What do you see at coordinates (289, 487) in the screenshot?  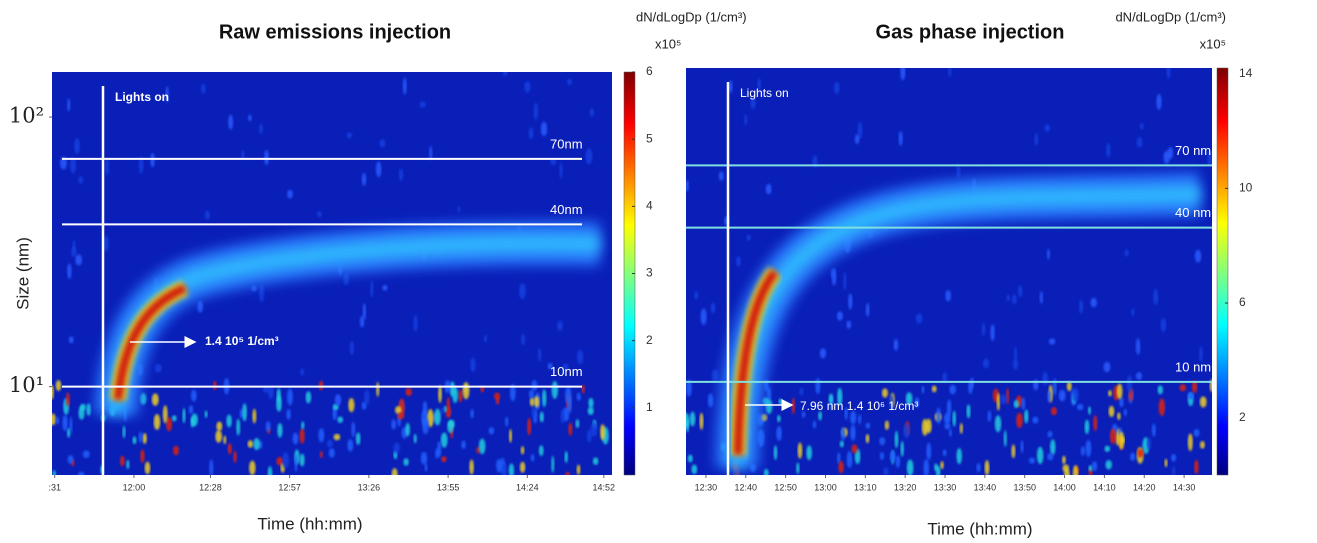 I see `x-tick-label: 12:57` at bounding box center [289, 487].